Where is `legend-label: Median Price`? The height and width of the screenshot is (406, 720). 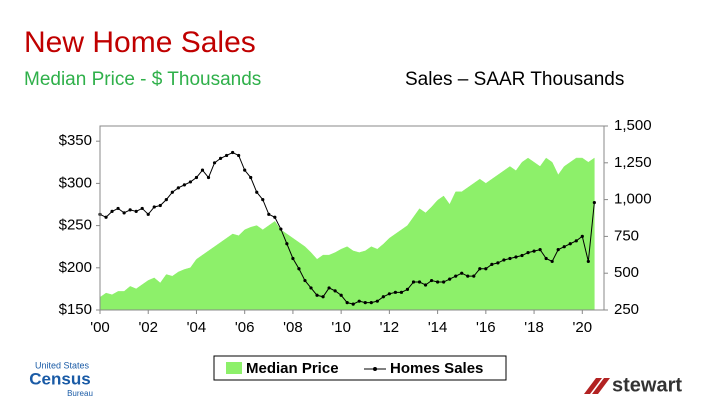
legend-label: Median Price is located at coordinates (292, 368).